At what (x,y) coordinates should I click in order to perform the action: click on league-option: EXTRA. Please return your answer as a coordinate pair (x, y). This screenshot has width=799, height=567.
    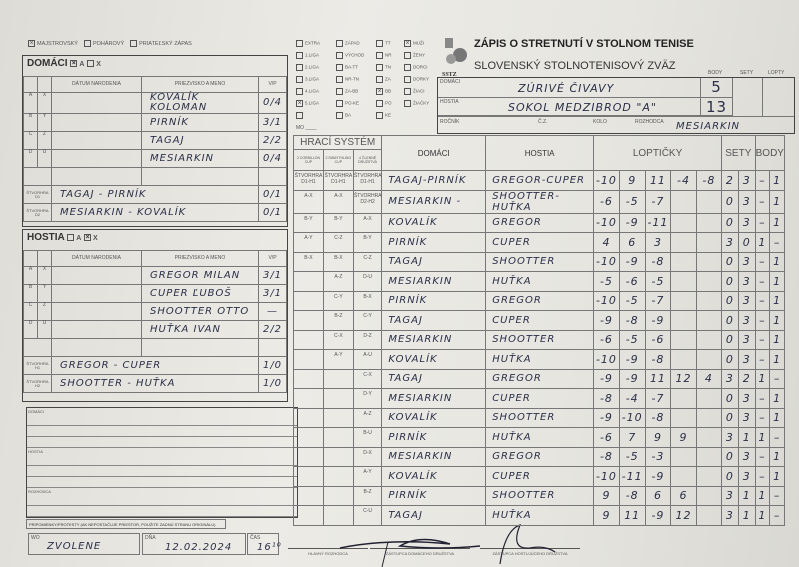
    Looking at the image, I should click on (308, 46).